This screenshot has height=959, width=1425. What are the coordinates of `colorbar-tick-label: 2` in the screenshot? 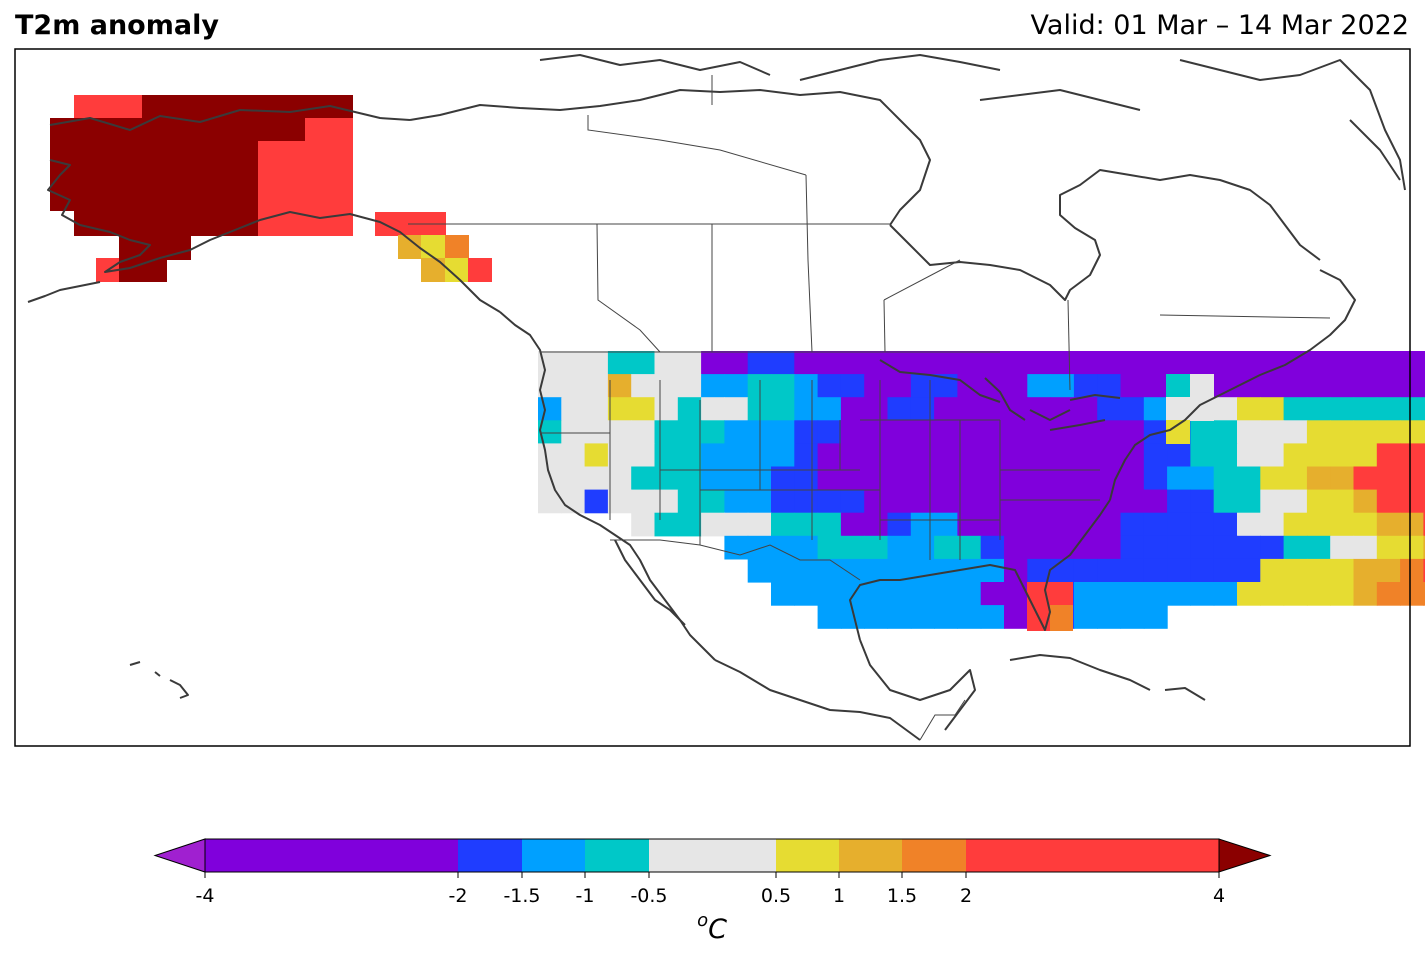 It's located at (966, 896).